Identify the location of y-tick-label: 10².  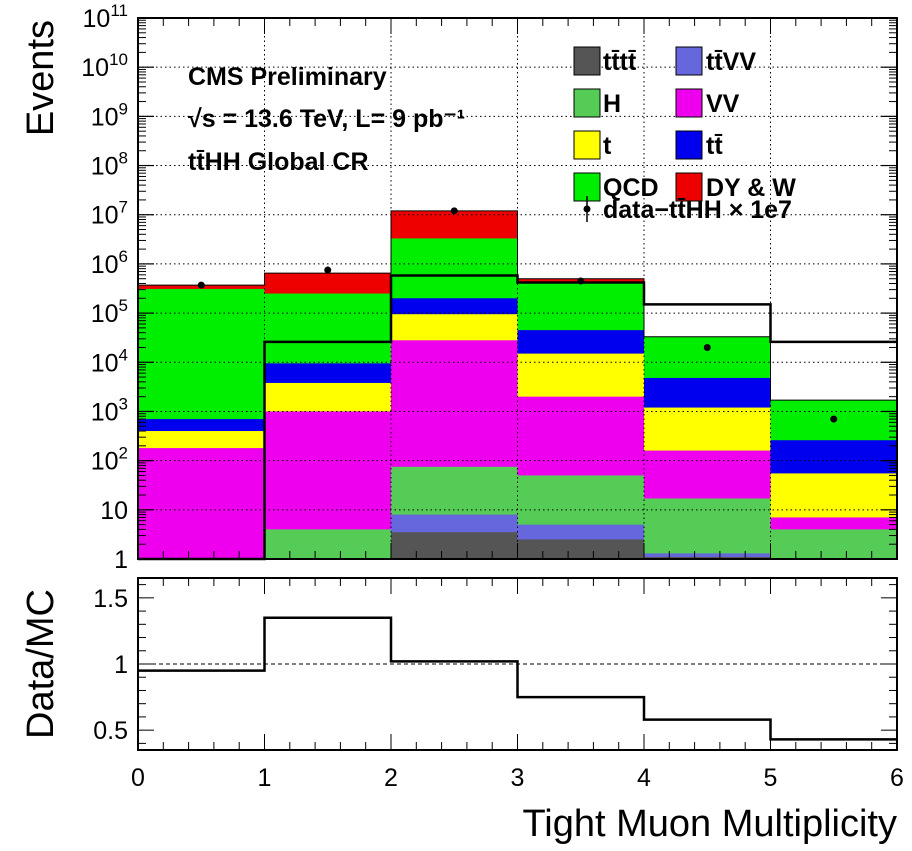
(109, 460).